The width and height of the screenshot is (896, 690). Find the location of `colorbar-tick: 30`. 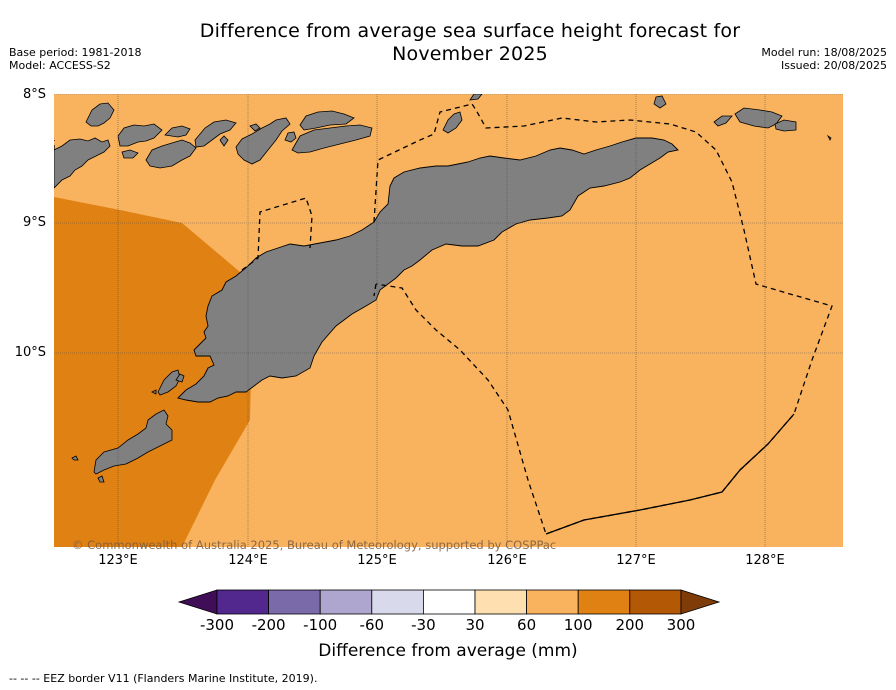

colorbar-tick: 30 is located at coordinates (475, 625).